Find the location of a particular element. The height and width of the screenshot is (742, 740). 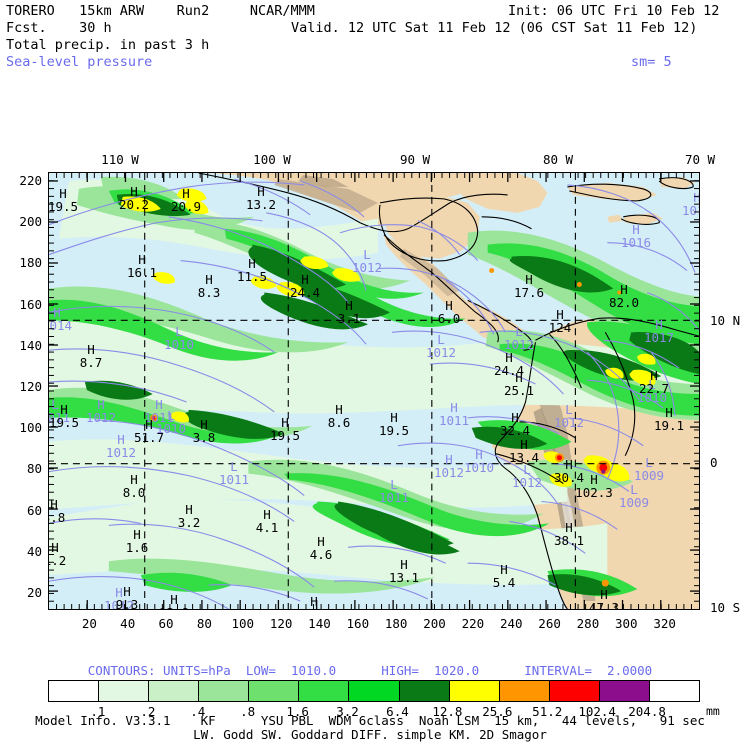

bottom-axis-label-20: 20 is located at coordinates (89, 623).